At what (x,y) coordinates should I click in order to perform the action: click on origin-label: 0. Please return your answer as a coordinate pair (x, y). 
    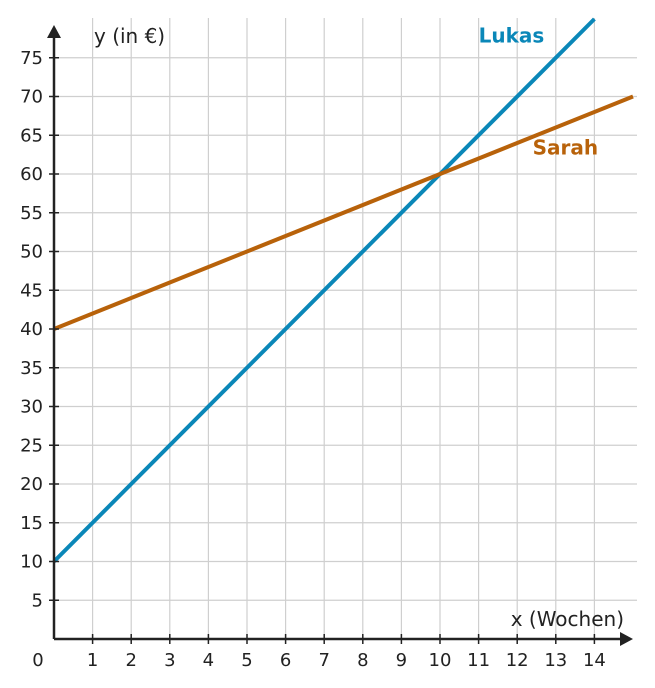
    Looking at the image, I should click on (37, 660).